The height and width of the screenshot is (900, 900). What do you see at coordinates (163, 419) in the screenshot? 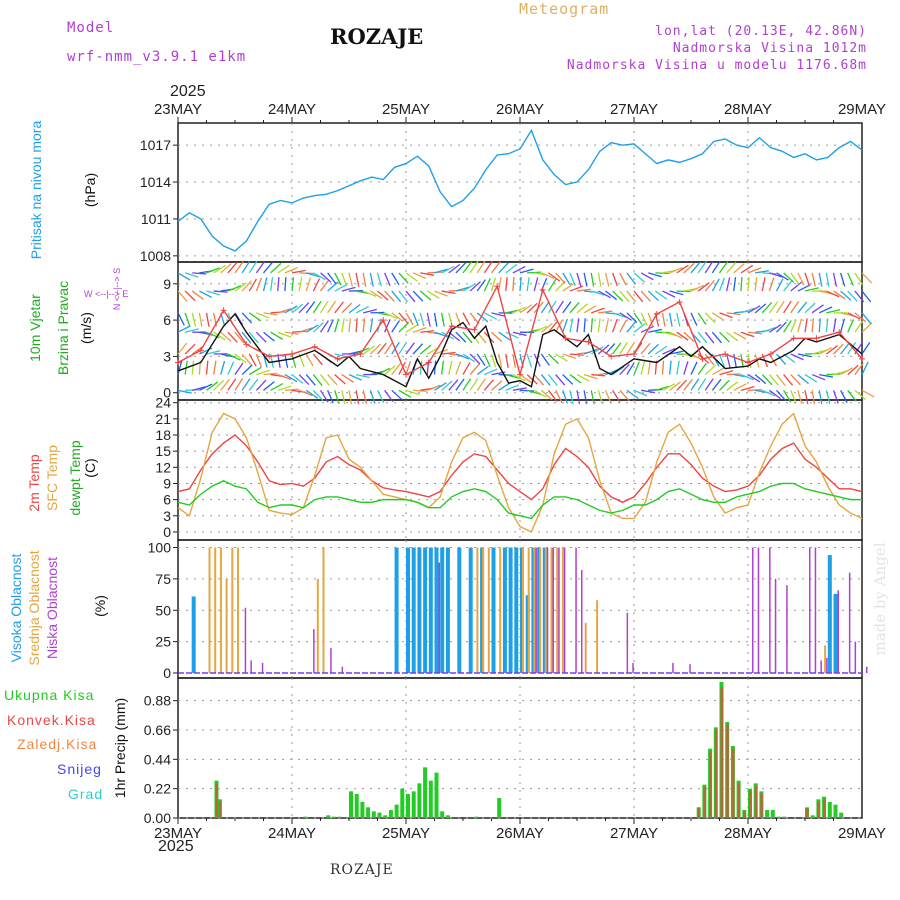
I see `y-tick-label: 21` at bounding box center [163, 419].